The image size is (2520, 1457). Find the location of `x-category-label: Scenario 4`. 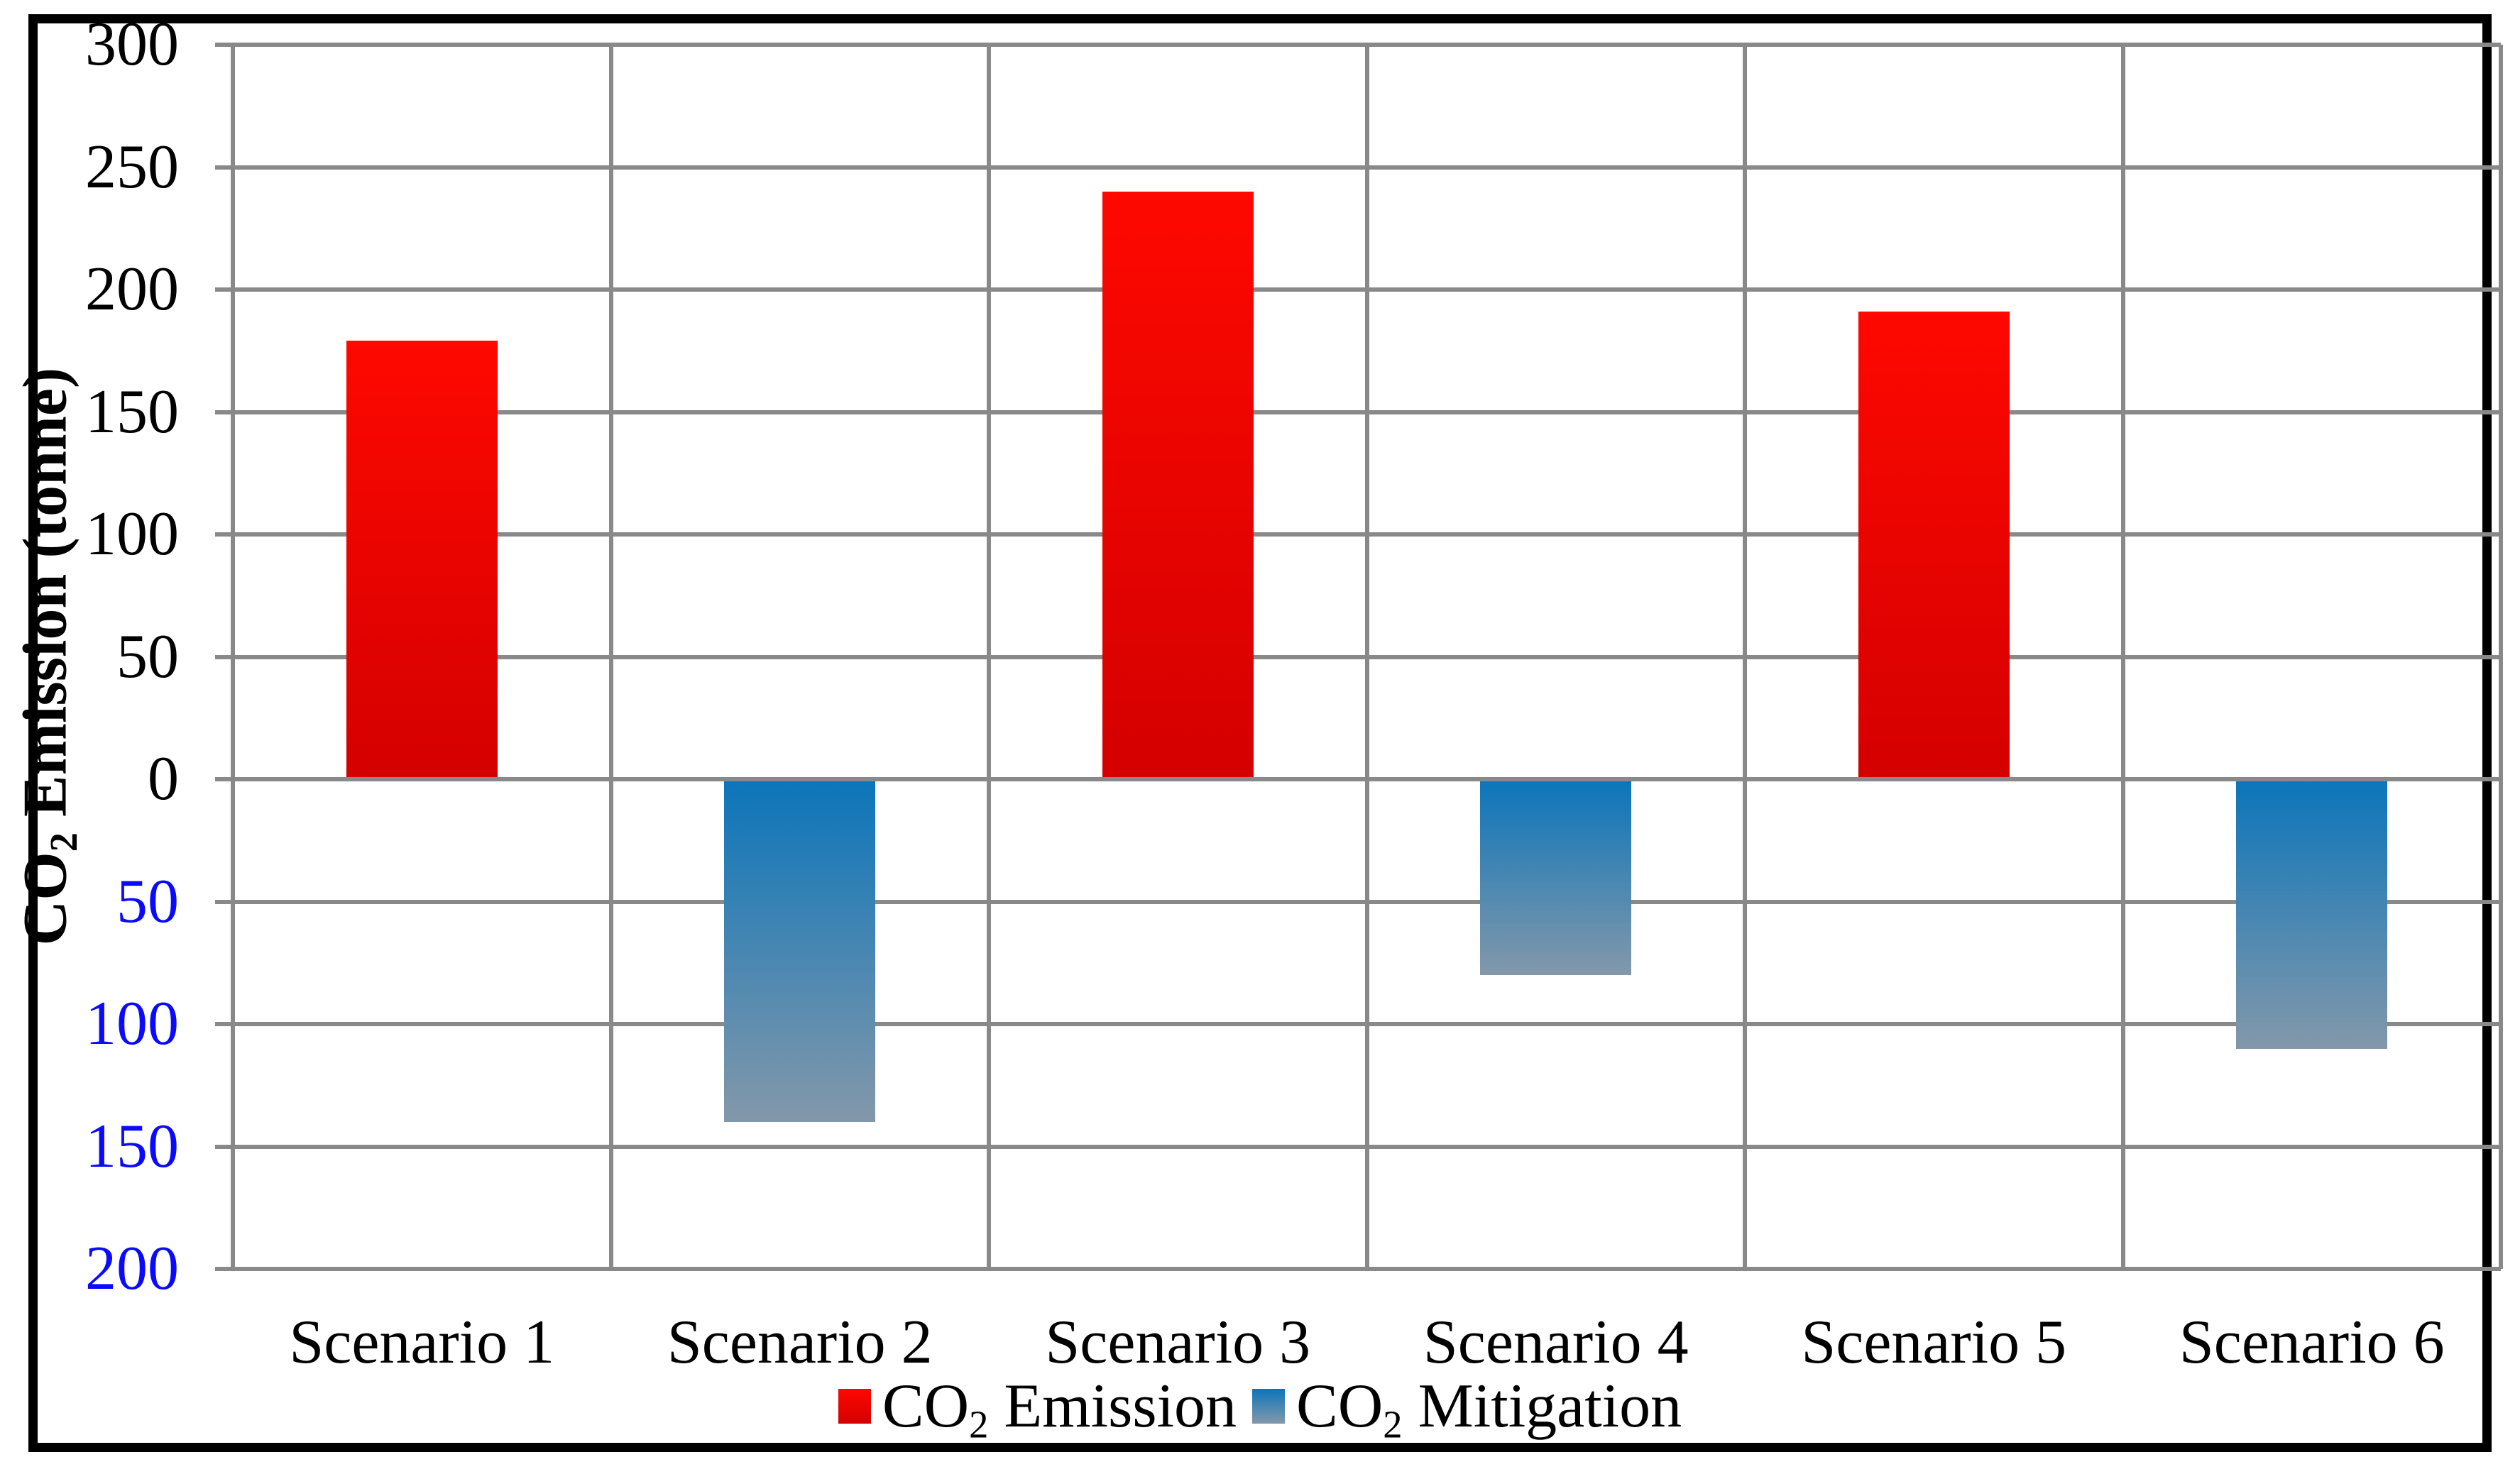

x-category-label: Scenario 4 is located at coordinates (1556, 1342).